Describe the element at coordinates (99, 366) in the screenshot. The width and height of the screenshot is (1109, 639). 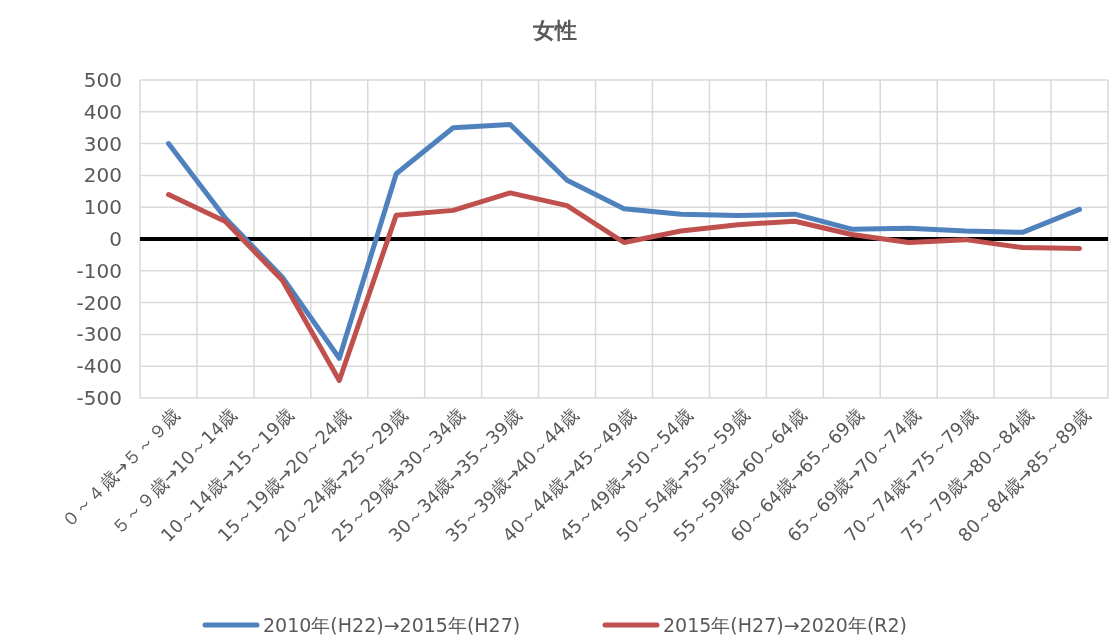
I see `y-tick-label: -400` at that location.